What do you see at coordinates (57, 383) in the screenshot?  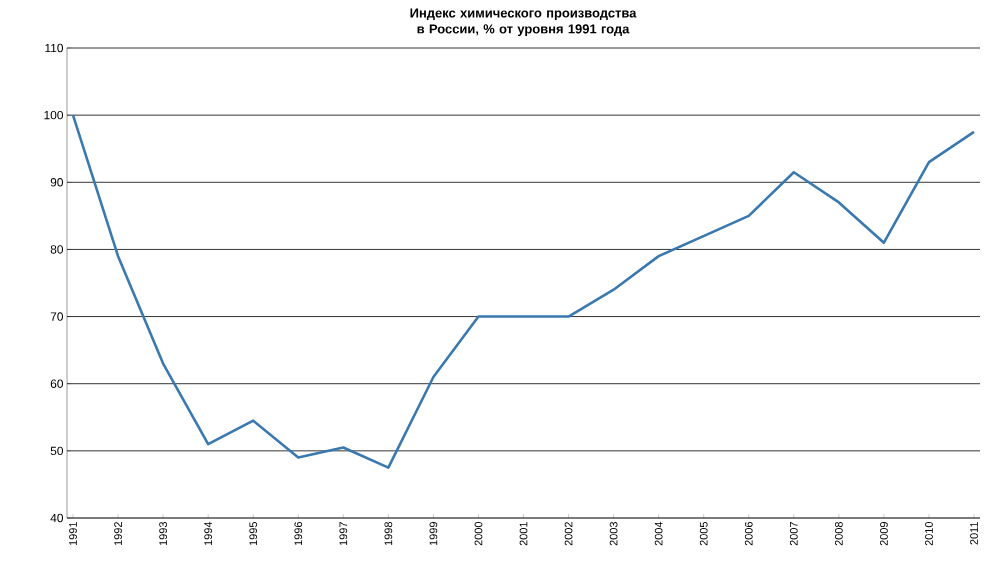 I see `y-tick-label: 60` at bounding box center [57, 383].